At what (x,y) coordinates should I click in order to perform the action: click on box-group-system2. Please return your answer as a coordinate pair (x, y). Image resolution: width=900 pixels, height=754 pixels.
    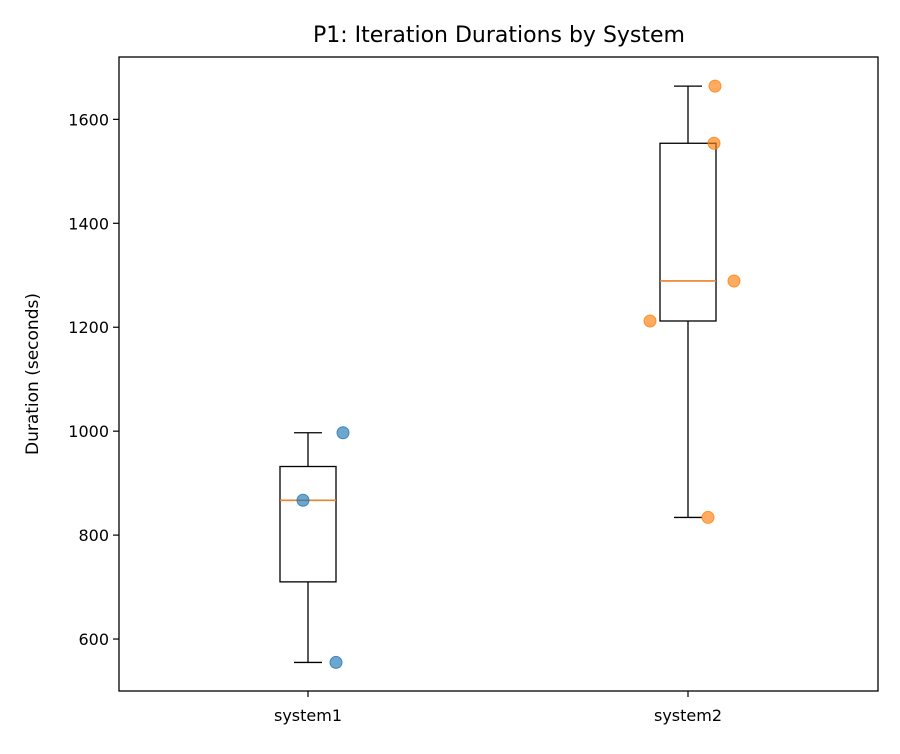
    Looking at the image, I should click on (692, 301).